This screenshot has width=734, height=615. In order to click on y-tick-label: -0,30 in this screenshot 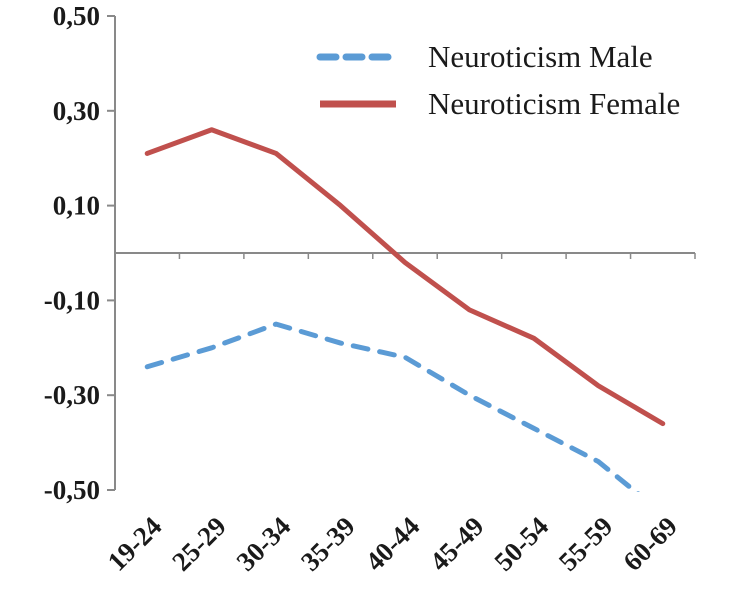, I will do `click(72, 395)`.